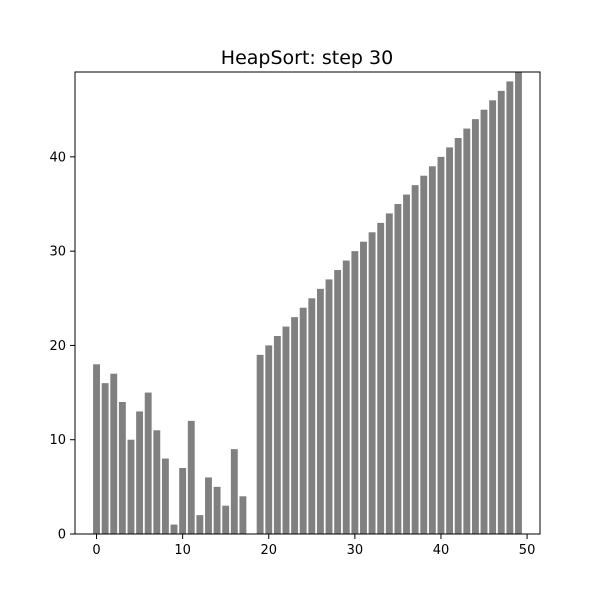  What do you see at coordinates (527, 550) in the screenshot?
I see `x-tick-label: 50` at bounding box center [527, 550].